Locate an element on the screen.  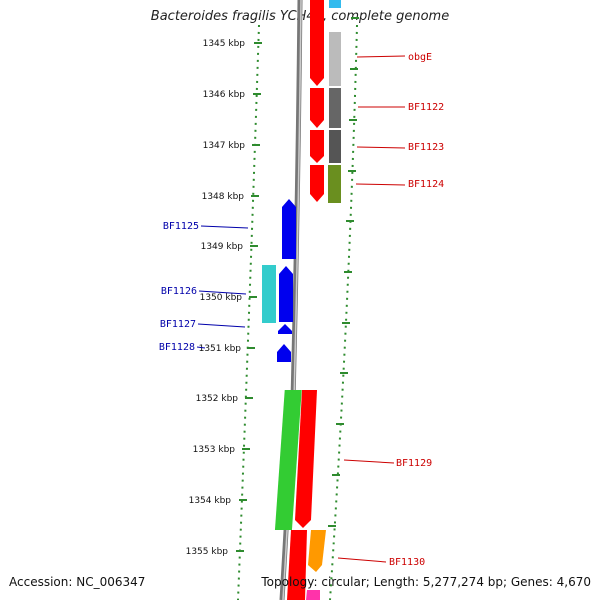
gene-label-BF1128: BF1128 is located at coordinates (177, 347).